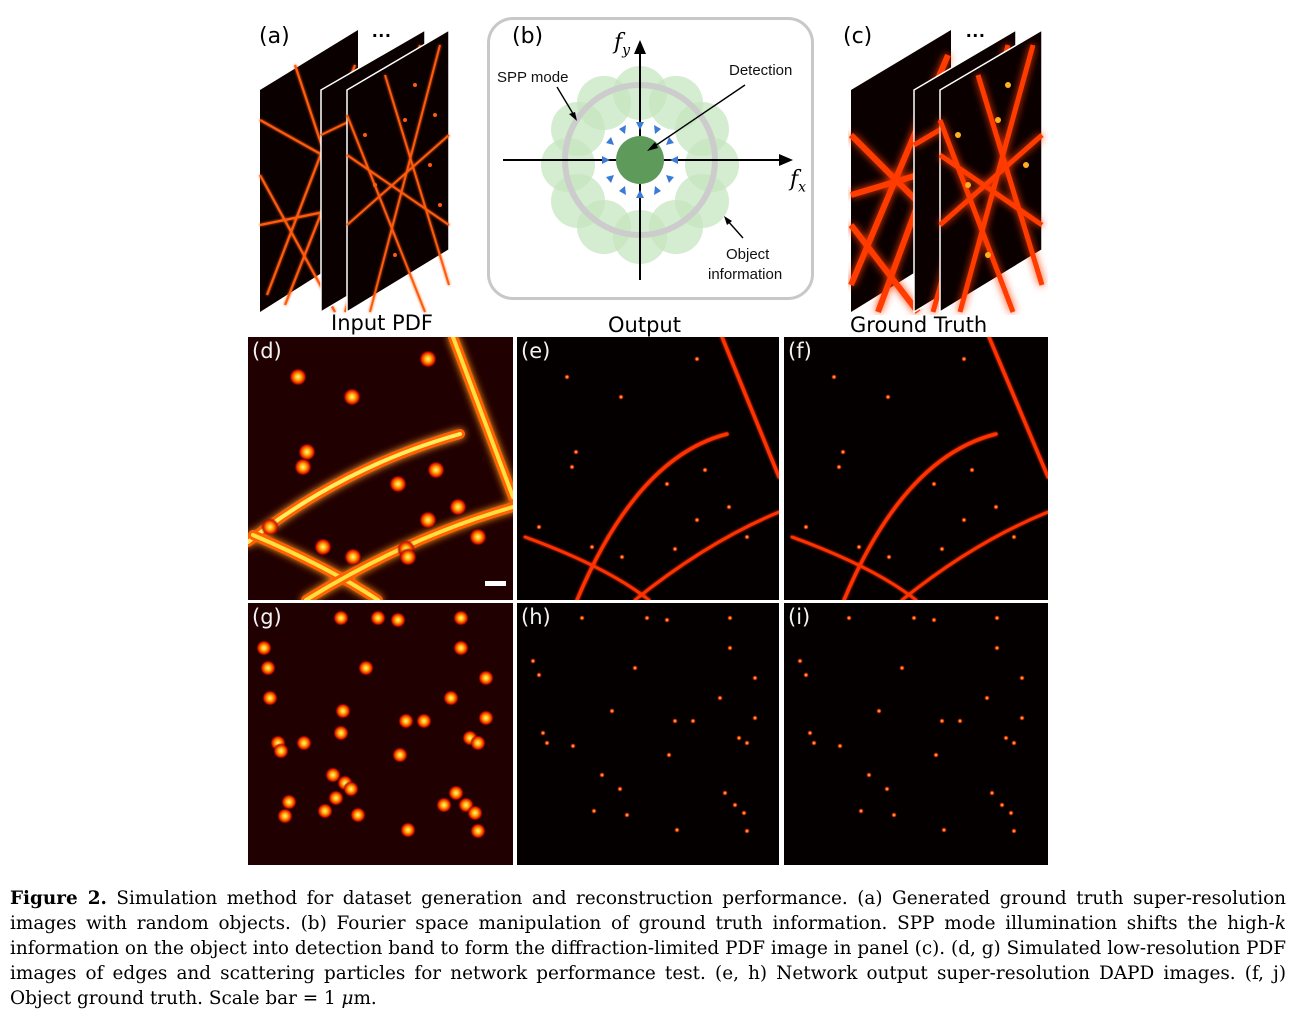 Image resolution: width=1292 pixels, height=1011 pixels. Describe the element at coordinates (495, 583) in the screenshot. I see `scale-bar` at that location.